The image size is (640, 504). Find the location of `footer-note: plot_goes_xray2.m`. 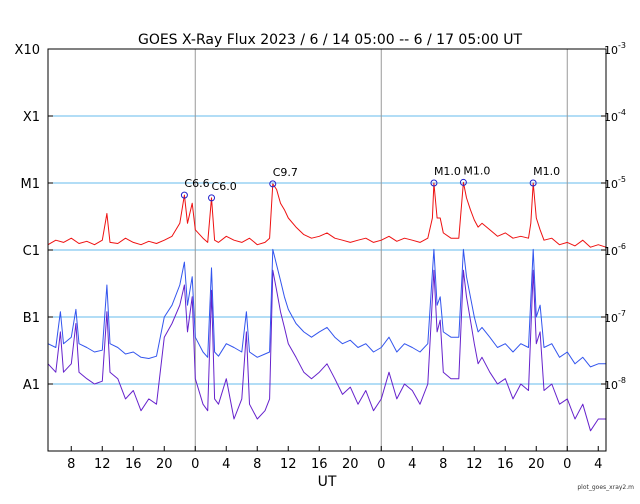

footer-note: plot_goes_xray2.m is located at coordinates (605, 487).